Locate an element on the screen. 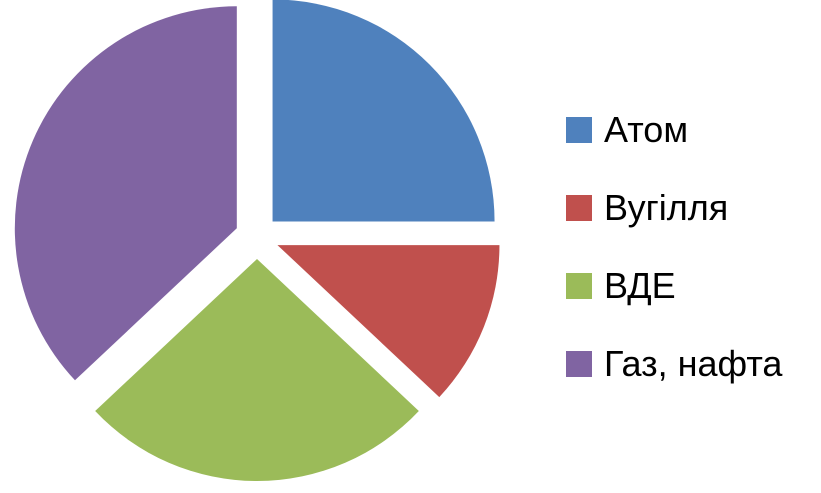 The height and width of the screenshot is (493, 821). legend-item-coal: Вугілля is located at coordinates (647, 208).